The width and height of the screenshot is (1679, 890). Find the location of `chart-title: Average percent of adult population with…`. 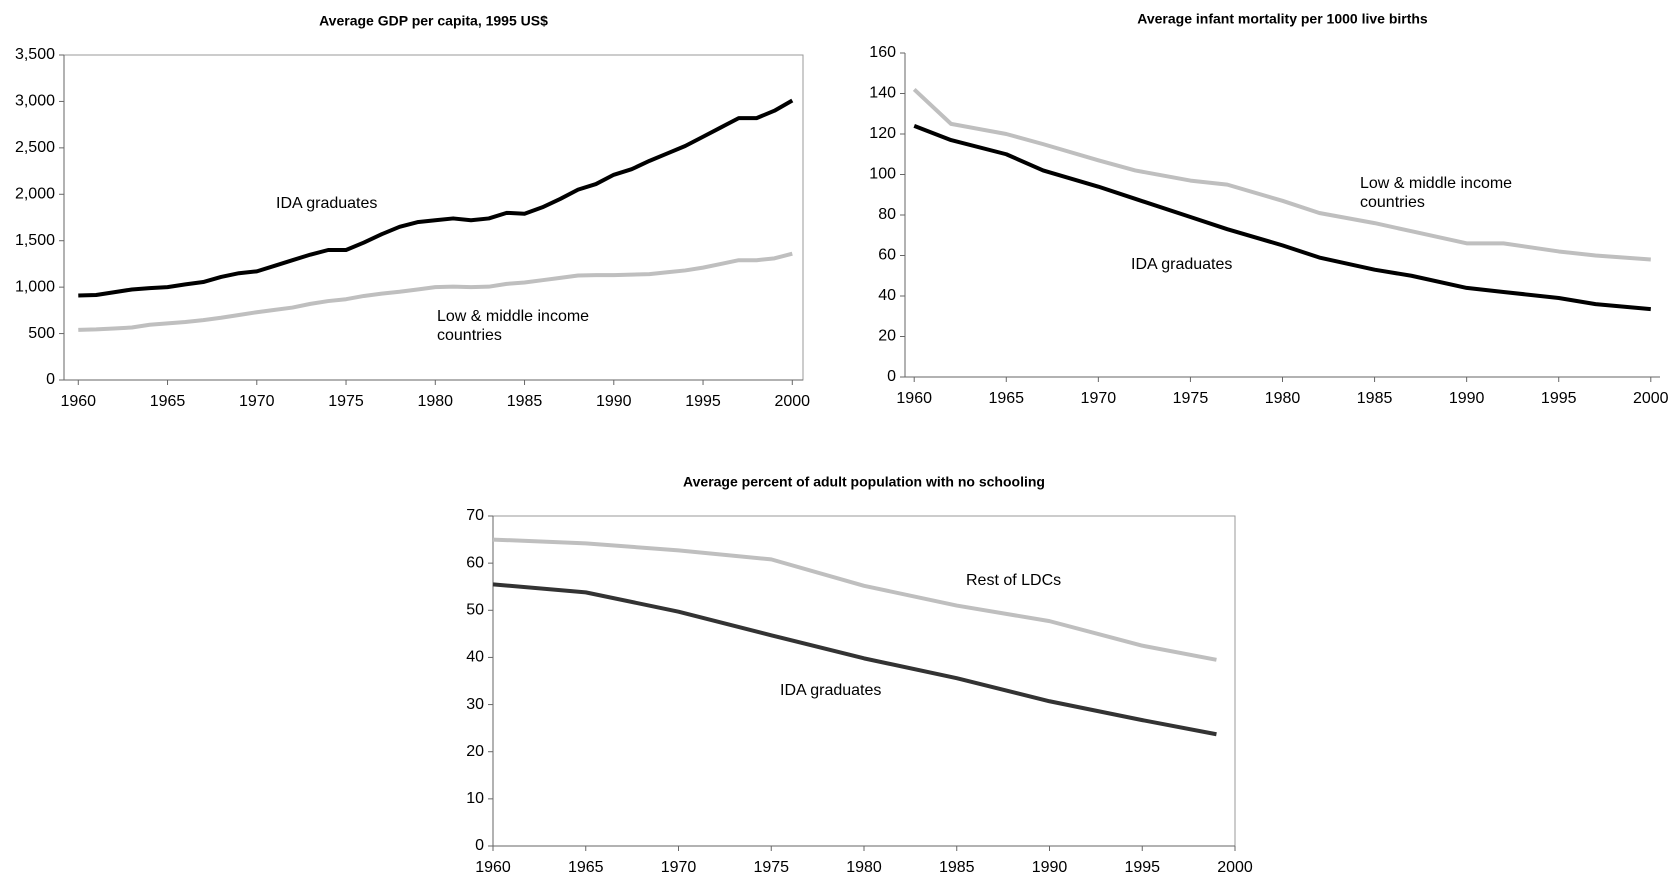

chart-title: Average percent of adult population with… is located at coordinates (864, 482).